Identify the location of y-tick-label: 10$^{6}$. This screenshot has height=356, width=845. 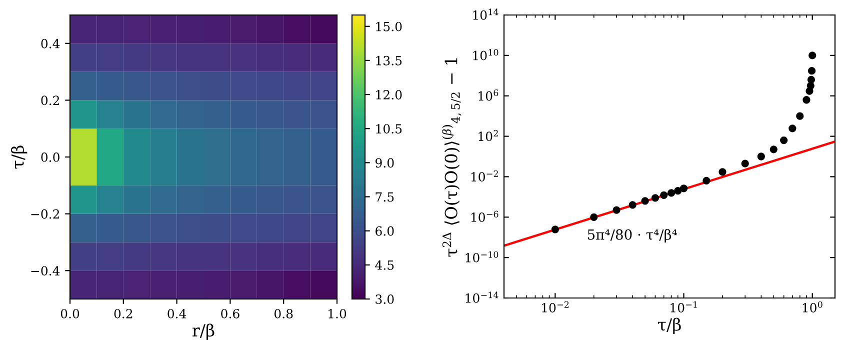
(488, 95).